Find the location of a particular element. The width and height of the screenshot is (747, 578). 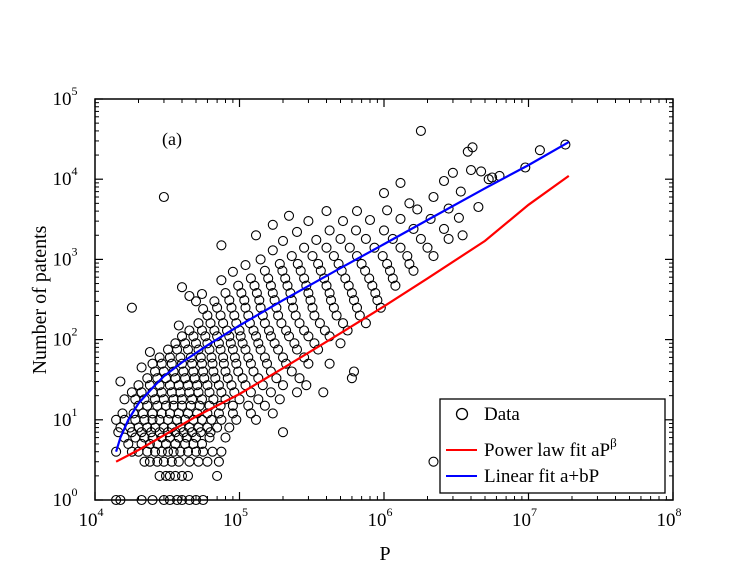

y-tick-exponent: 5 is located at coordinates (75, 91).